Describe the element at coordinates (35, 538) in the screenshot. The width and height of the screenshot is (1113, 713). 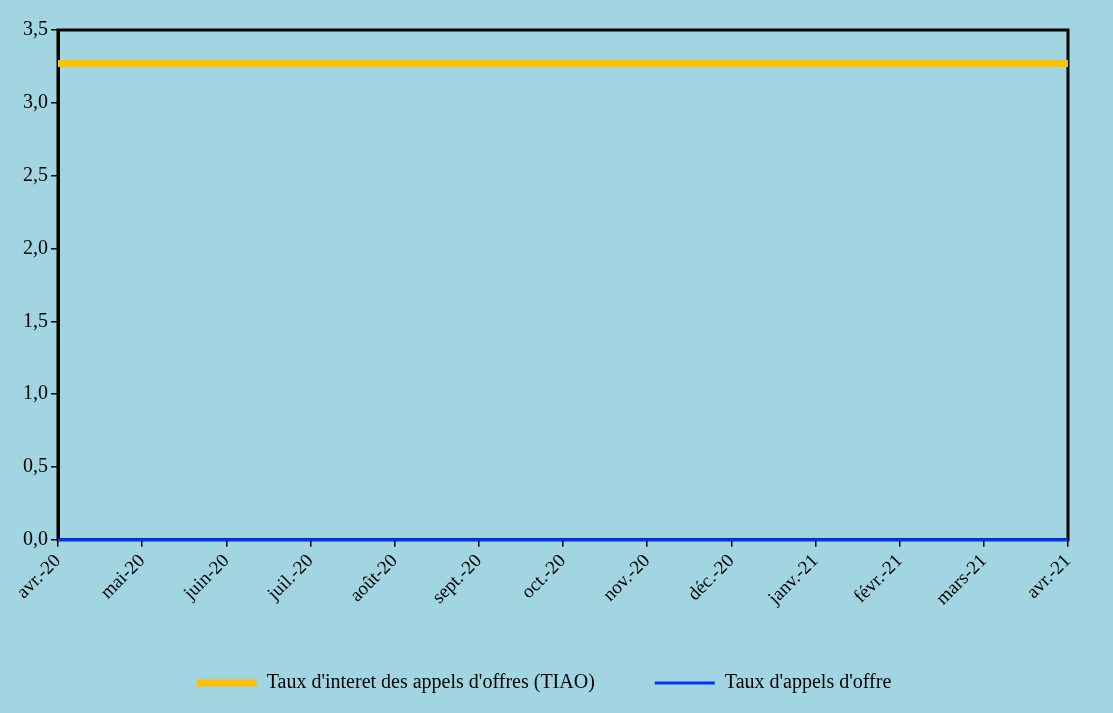
I see `y-tick-label: 0,0` at that location.